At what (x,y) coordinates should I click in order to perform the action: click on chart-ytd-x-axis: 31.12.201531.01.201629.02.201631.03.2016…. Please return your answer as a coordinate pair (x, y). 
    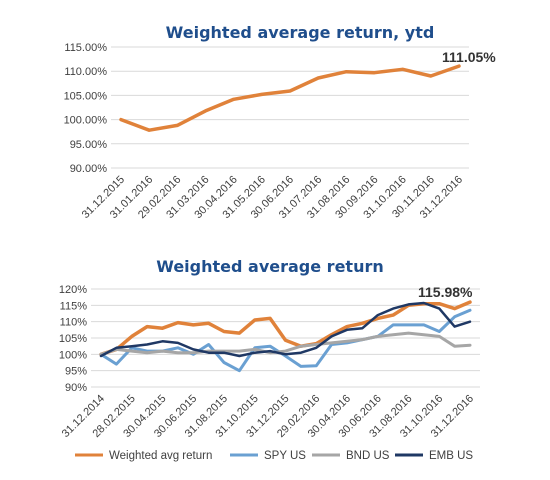
    Looking at the image, I should click on (272, 197).